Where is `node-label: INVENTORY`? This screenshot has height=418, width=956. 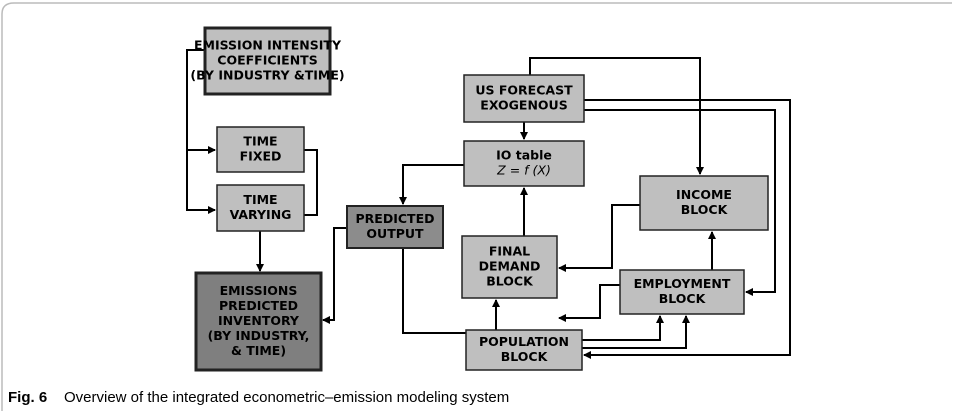
node-label: INVENTORY is located at coordinates (259, 320).